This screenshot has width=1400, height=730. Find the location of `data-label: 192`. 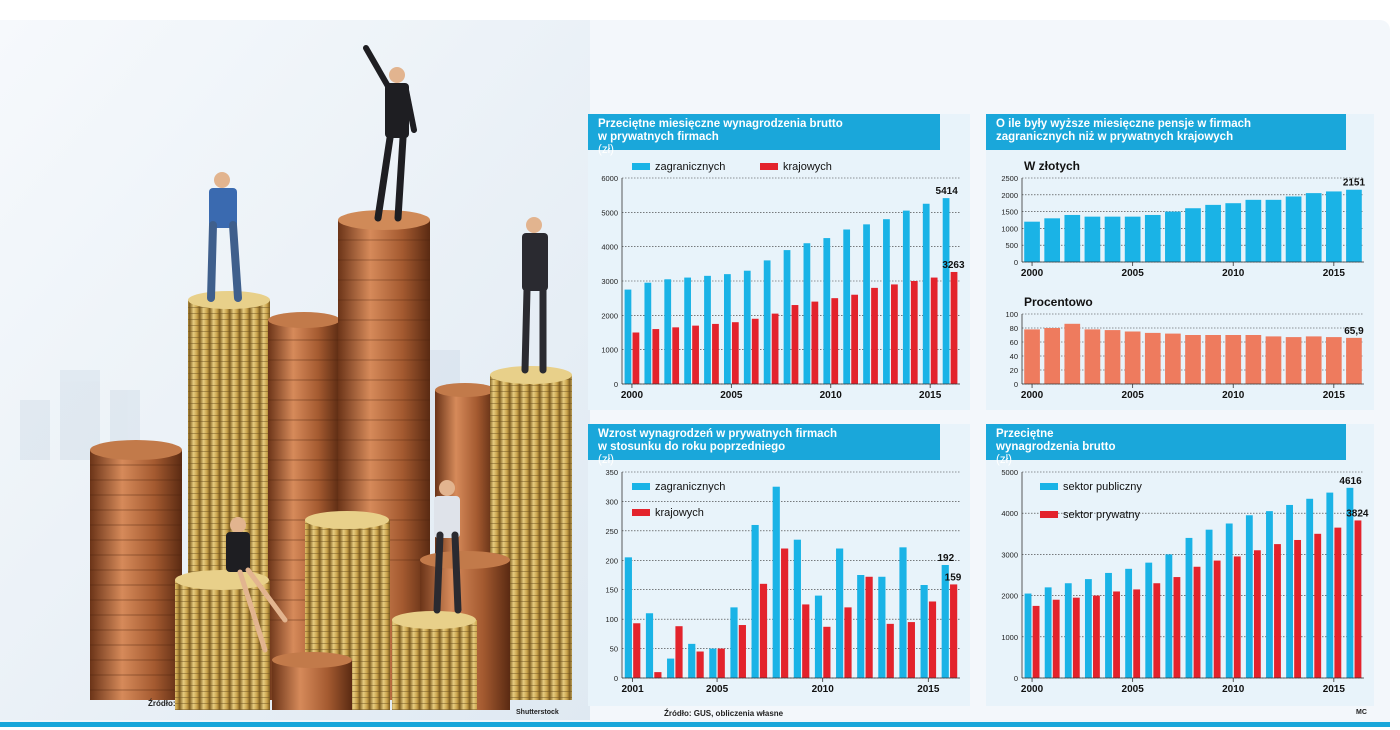

data-label: 192 is located at coordinates (946, 558).